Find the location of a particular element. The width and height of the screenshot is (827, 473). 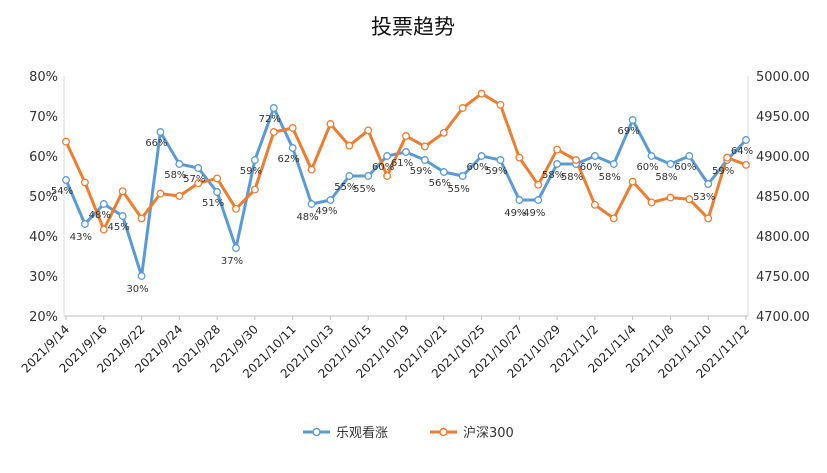

y-left-tick-label: 70% is located at coordinates (43, 117).